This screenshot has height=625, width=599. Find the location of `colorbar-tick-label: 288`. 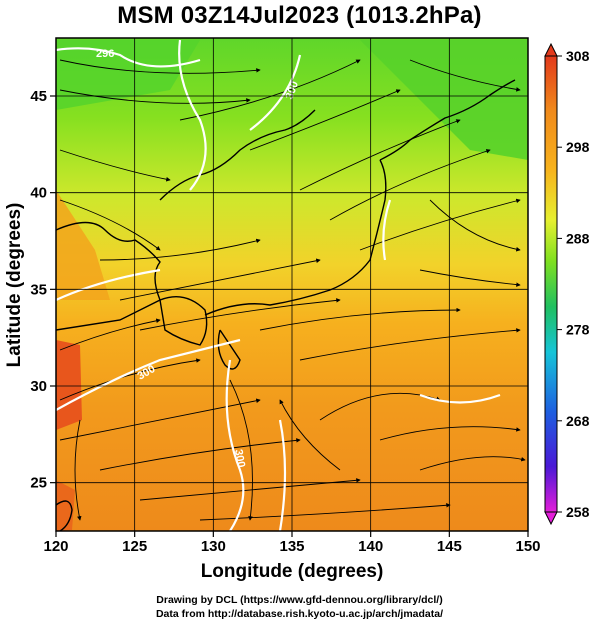

colorbar-tick-label: 288 is located at coordinates (578, 238).